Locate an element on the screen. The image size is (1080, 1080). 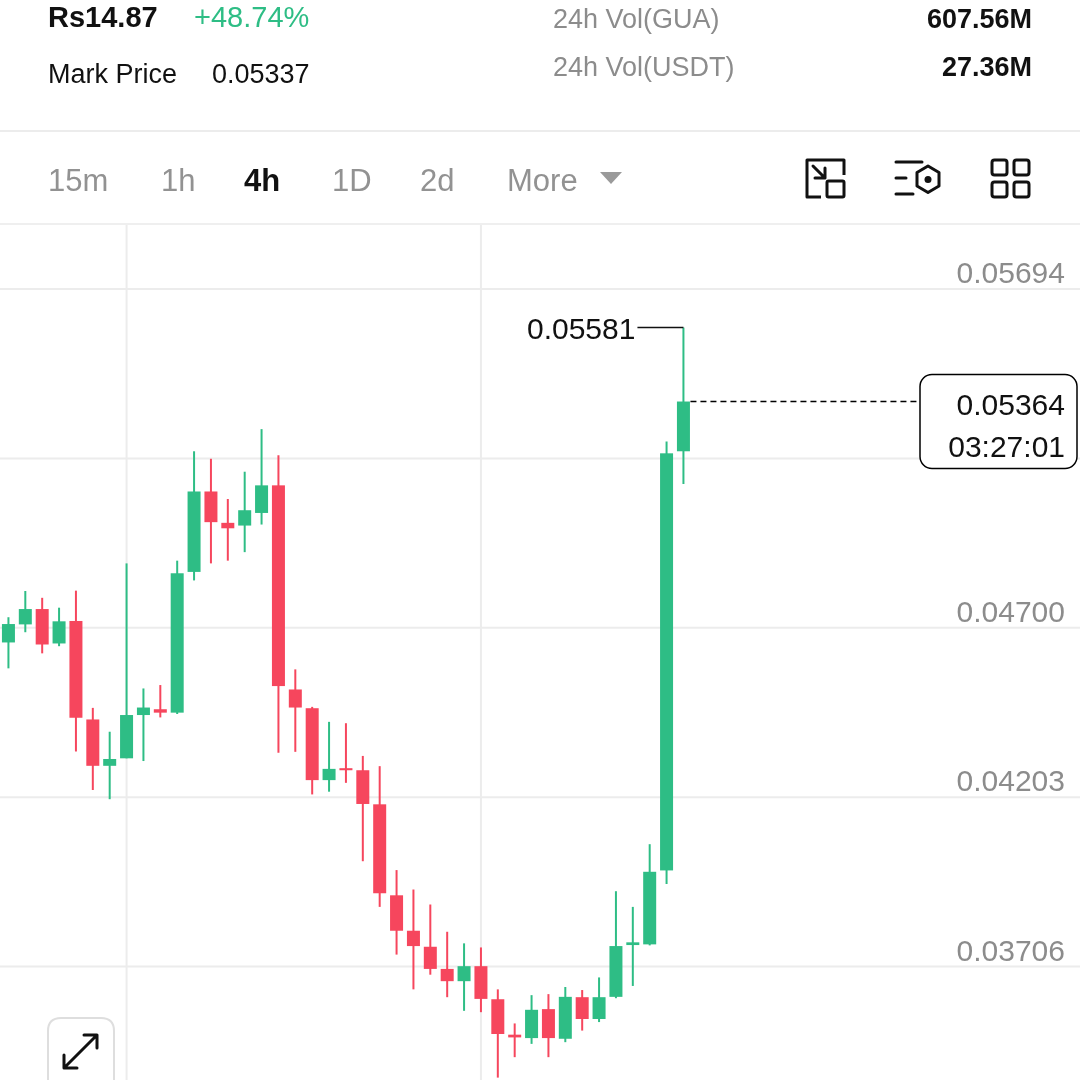
text: More is located at coordinates (542, 180).